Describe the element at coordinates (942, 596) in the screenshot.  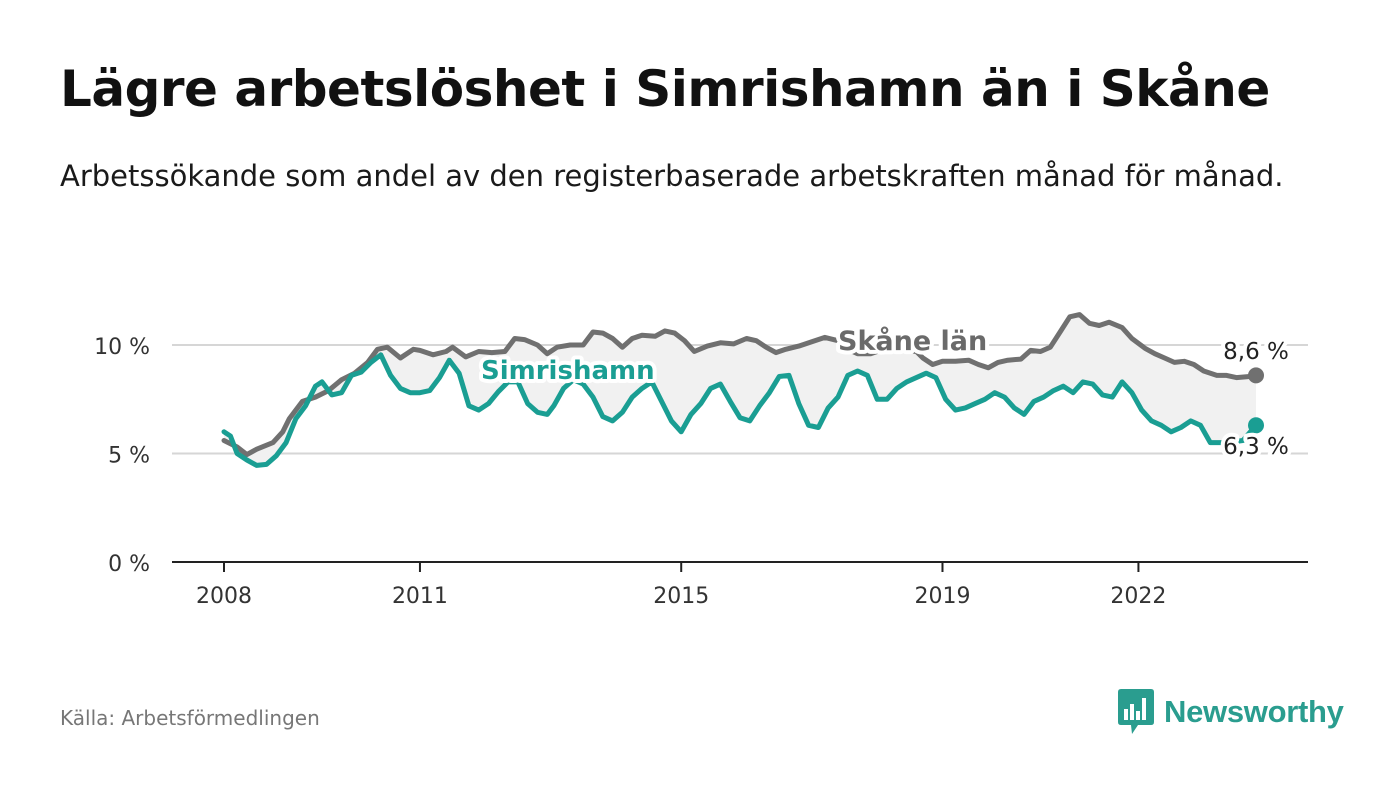
I see `x-tick-label: 2019` at that location.